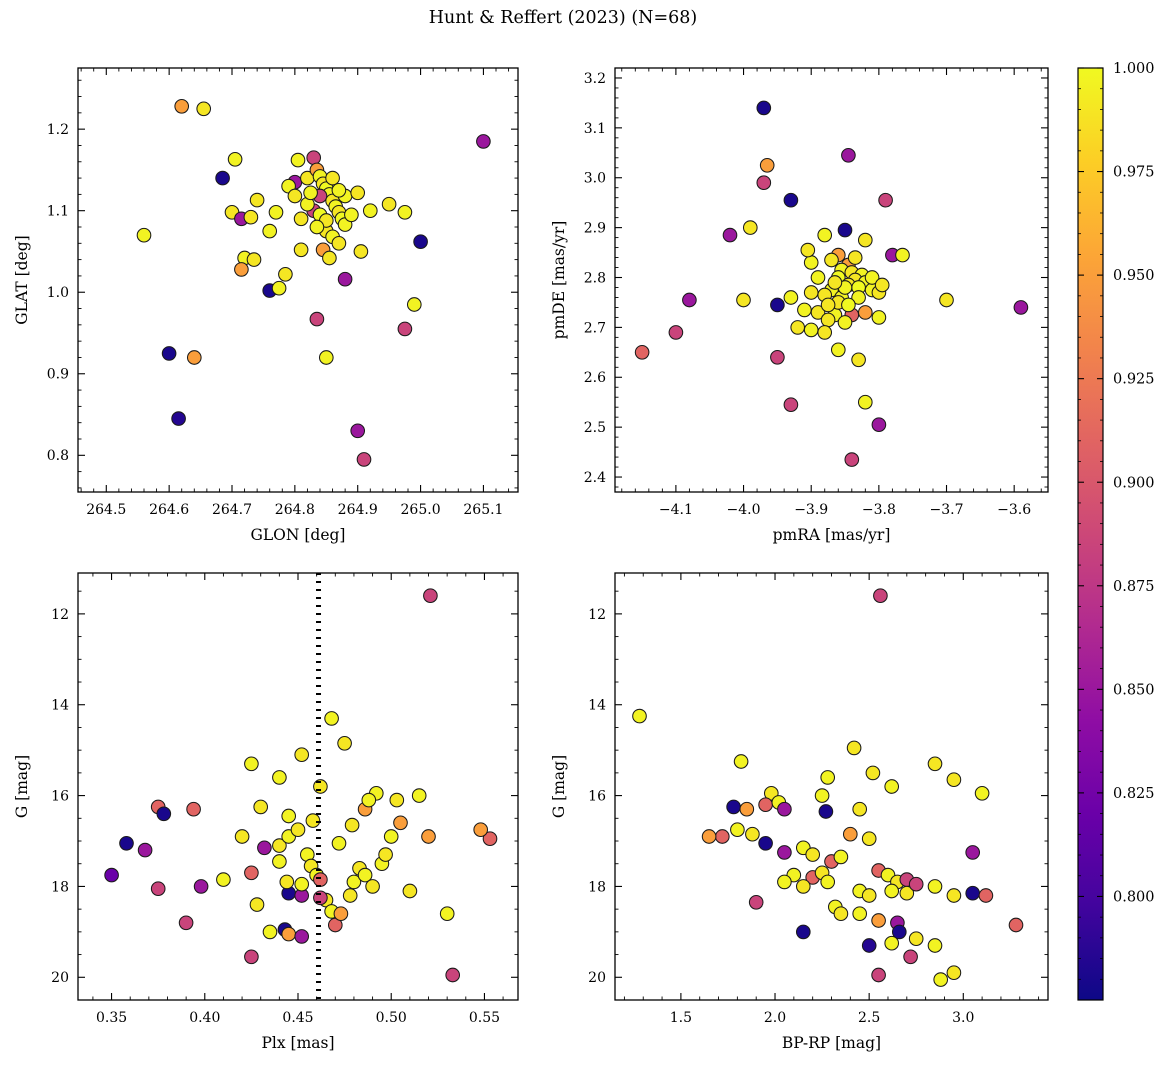  What do you see at coordinates (676, 510) in the screenshot?
I see `tick-label: −4.1` at bounding box center [676, 510].